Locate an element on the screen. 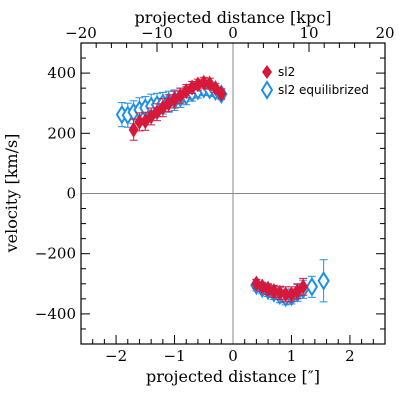 The image size is (407, 407). legend-label-sl2: sl2 is located at coordinates (286, 72).